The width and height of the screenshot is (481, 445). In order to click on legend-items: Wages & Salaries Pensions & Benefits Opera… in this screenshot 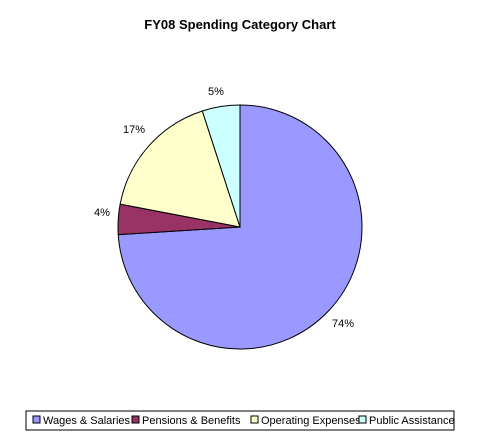, I will do `click(243, 421)`.